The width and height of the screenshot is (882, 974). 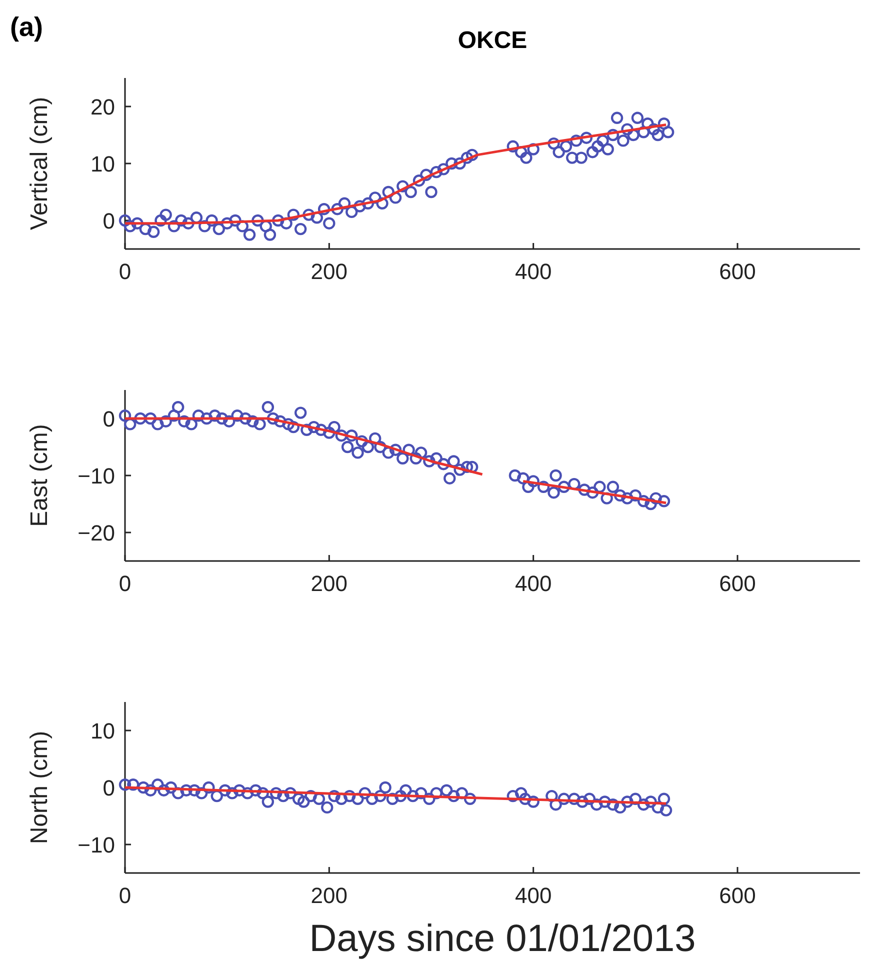 I want to click on y-tick-label: −20, so click(x=96, y=533).